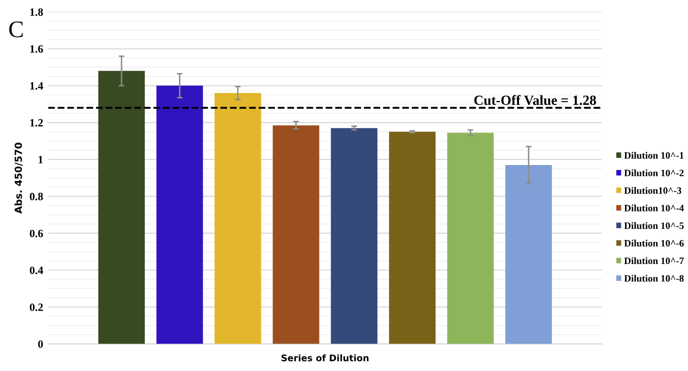 The height and width of the screenshot is (371, 688). Describe the element at coordinates (36, 307) in the screenshot. I see `y-tick-label: 0.2` at that location.